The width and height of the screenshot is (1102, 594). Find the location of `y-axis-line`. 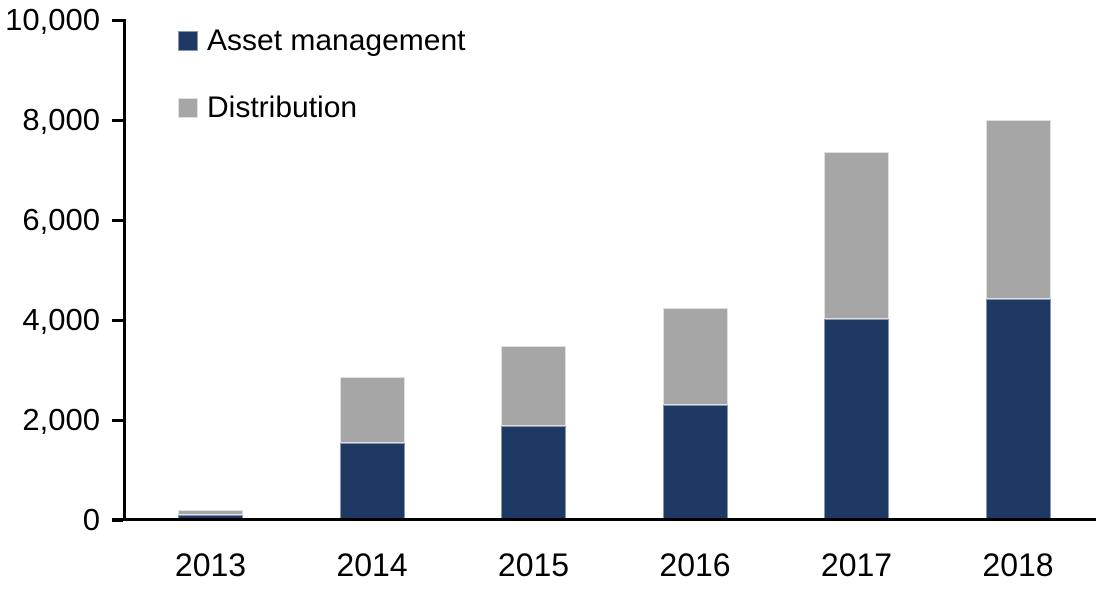

y-axis-line is located at coordinates (124, 270).